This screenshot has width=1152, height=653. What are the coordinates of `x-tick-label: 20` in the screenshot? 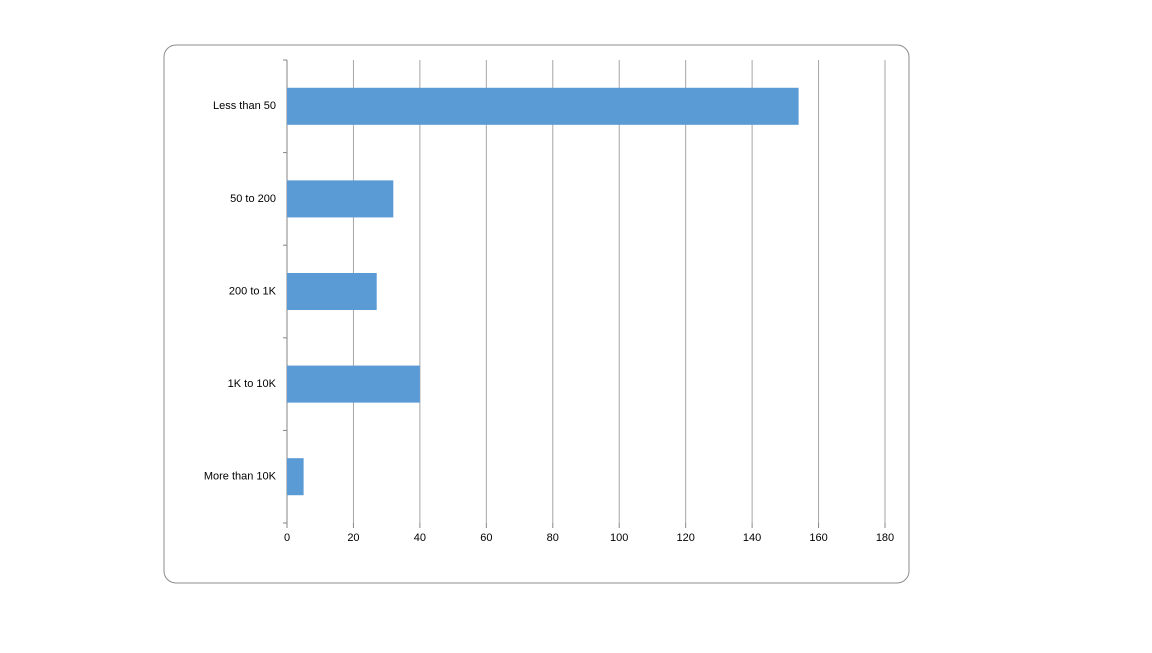 It's located at (353, 538).